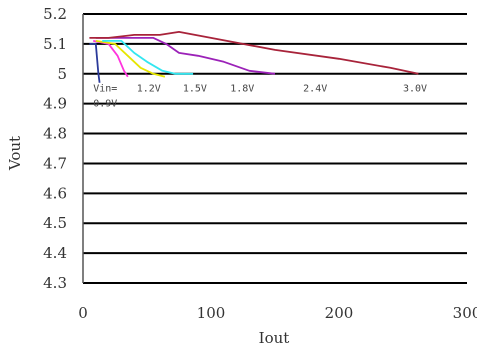  I want to click on x-axis-title: Iout, so click(274, 338).